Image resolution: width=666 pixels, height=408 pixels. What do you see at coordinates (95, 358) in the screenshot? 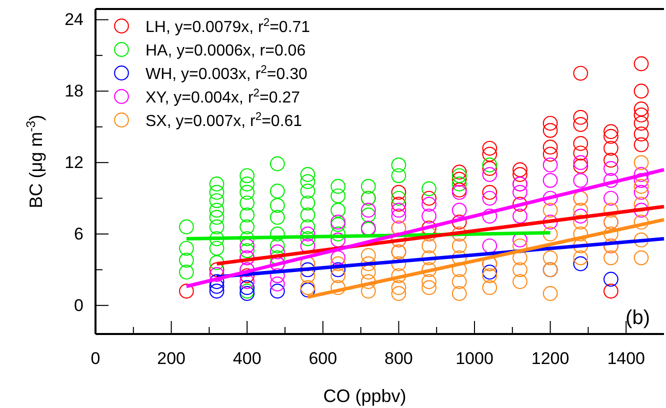
I see `x-tick-label: 0` at bounding box center [95, 358].